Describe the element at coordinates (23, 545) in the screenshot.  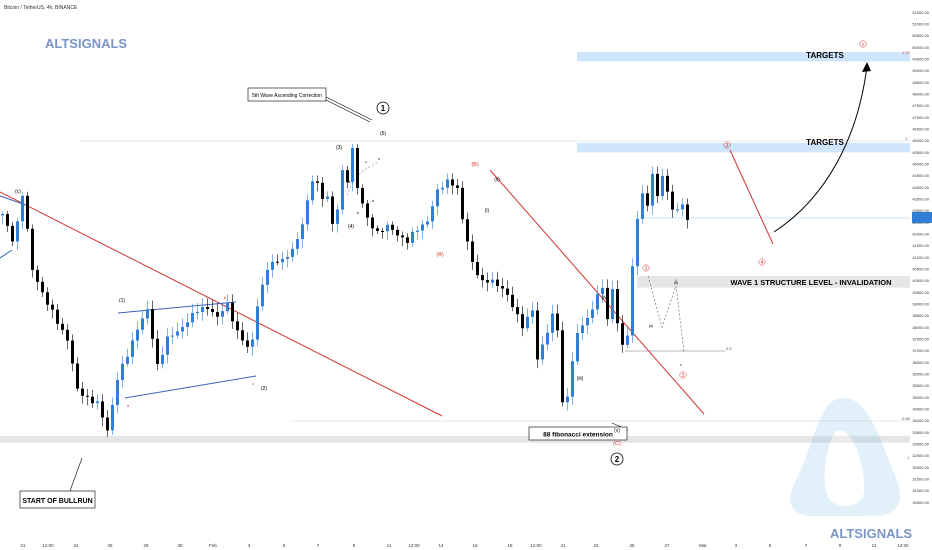
I see `time-tick-label: 21` at that location.